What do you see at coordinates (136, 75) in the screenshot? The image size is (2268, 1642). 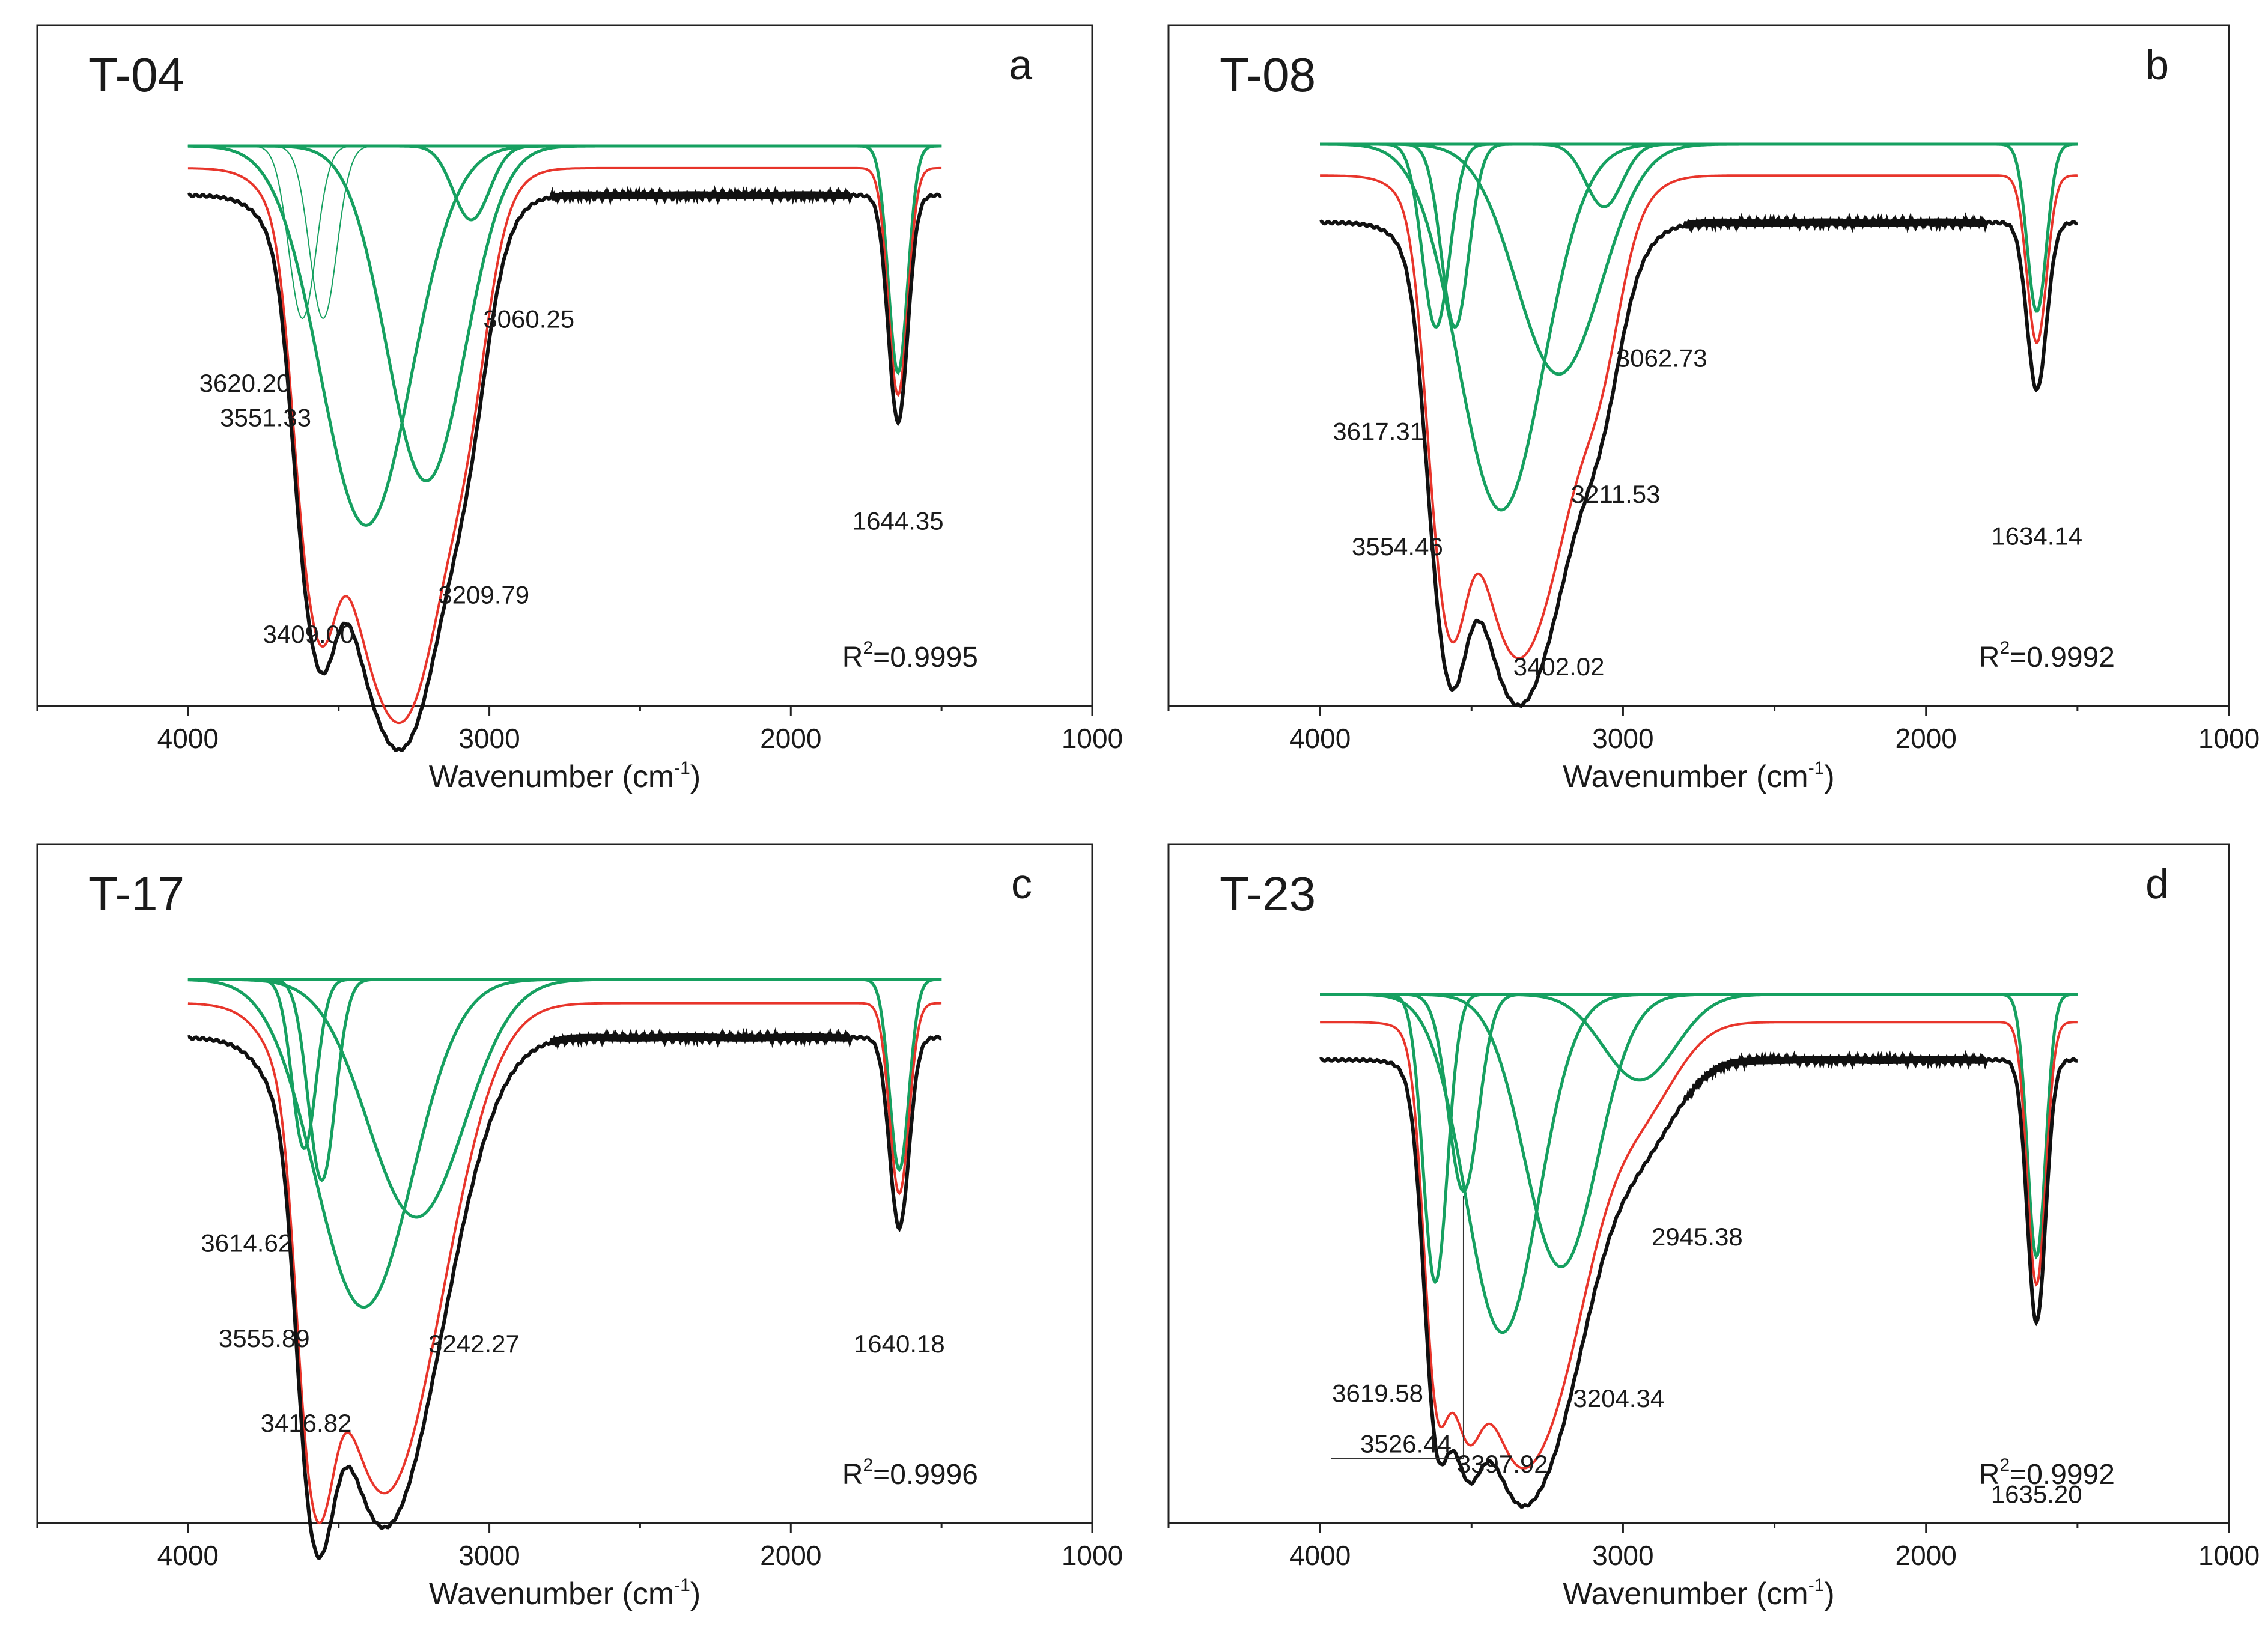 I see `panel-title: T-04` at bounding box center [136, 75].